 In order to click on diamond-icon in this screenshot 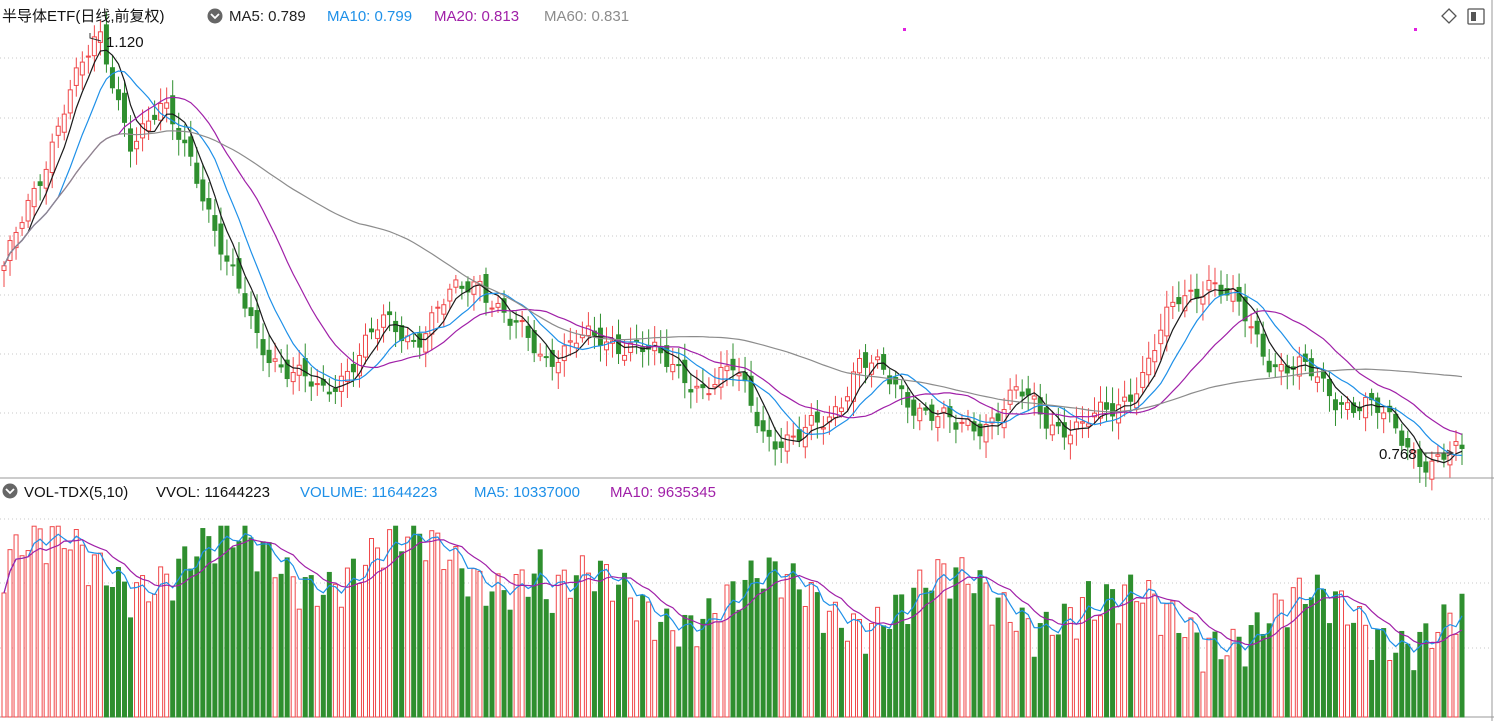, I will do `click(1449, 16)`.